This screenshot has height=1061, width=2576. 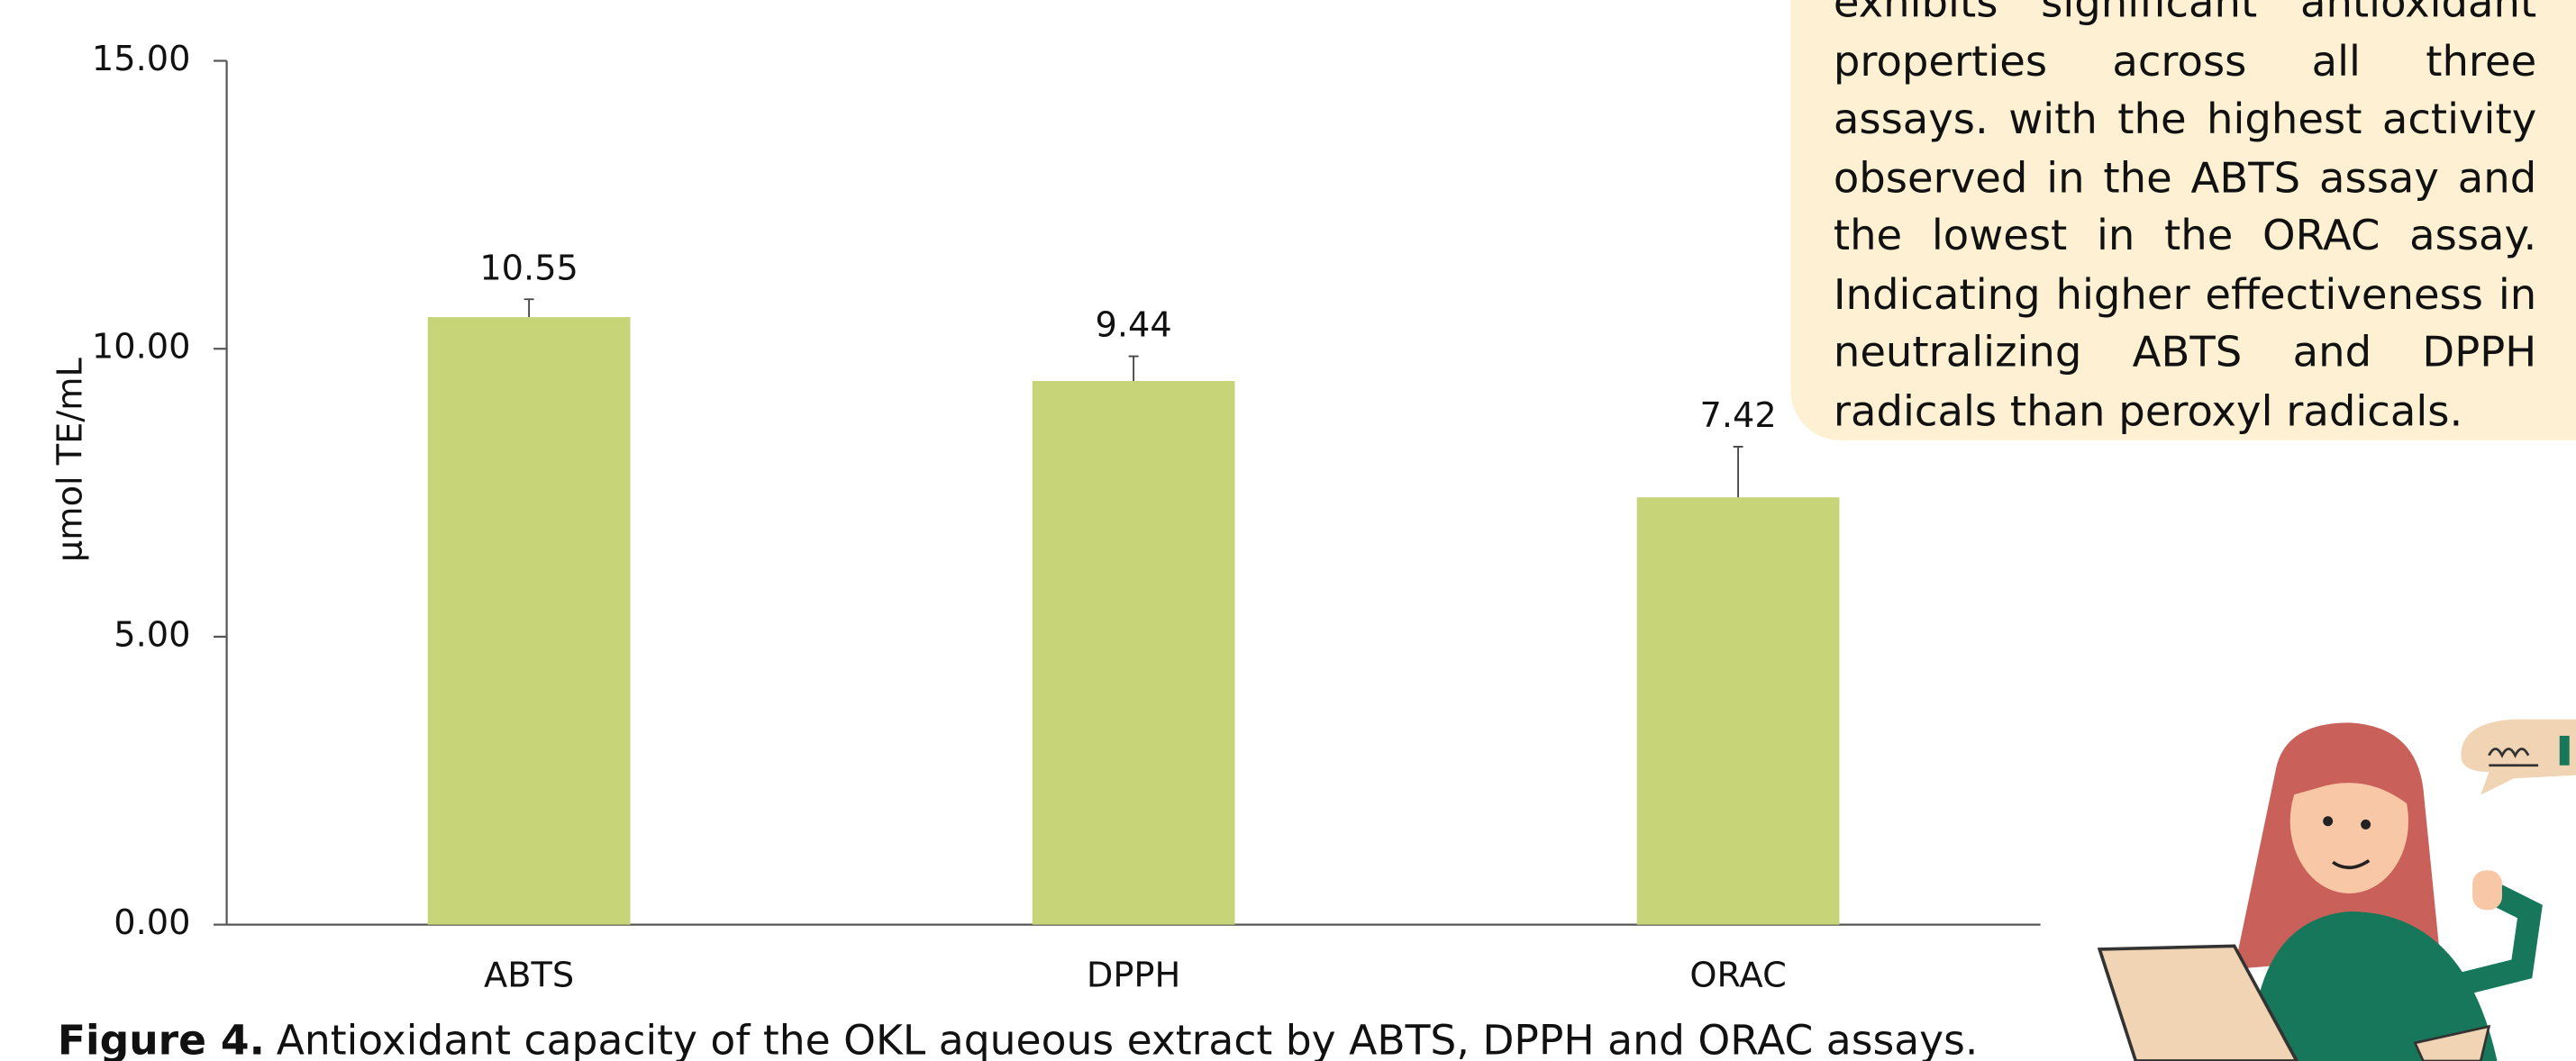 I want to click on y-tick-label: 0.00, so click(x=152, y=923).